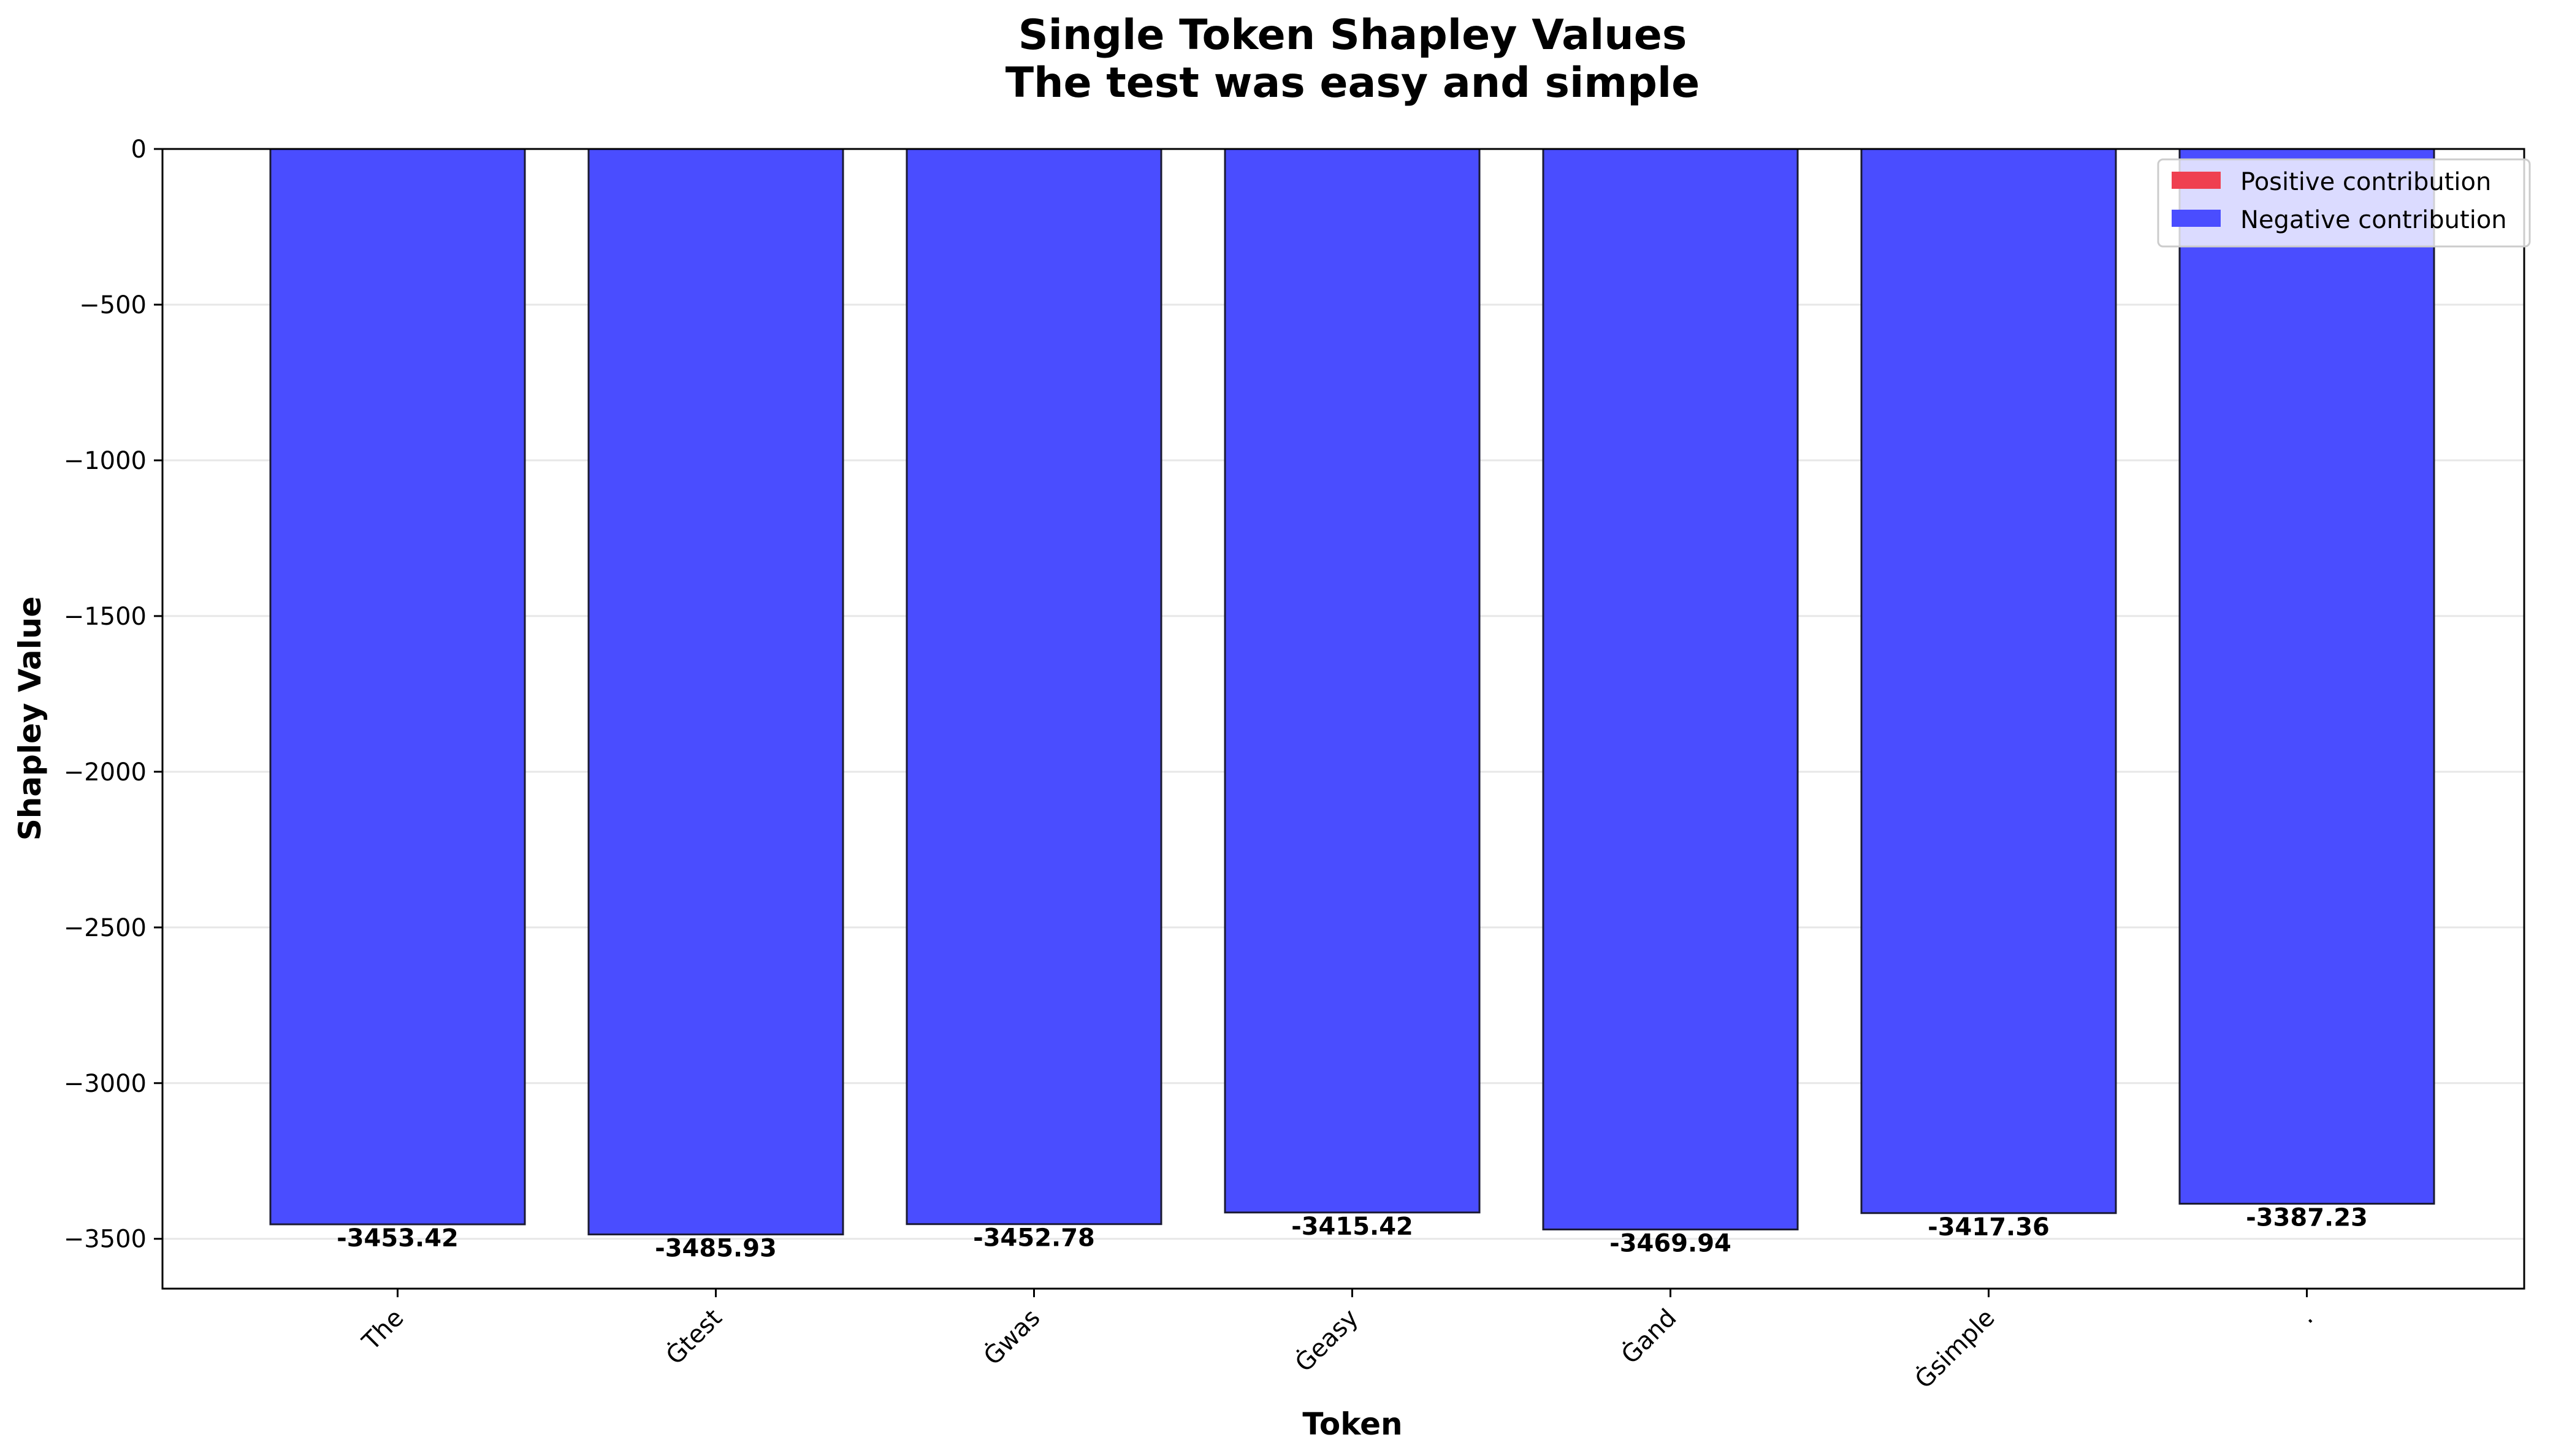  Describe the element at coordinates (1352, 35) in the screenshot. I see `chart-title: Single Token Shapley Values` at that location.